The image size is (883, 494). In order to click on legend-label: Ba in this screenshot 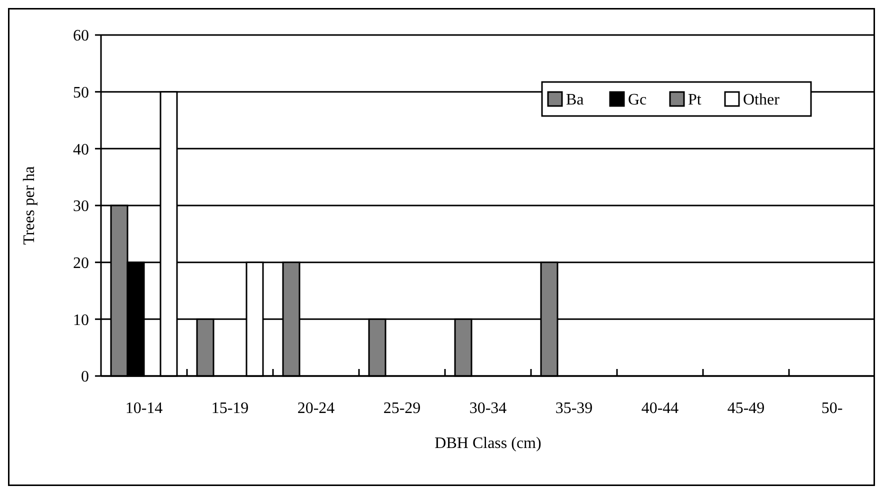, I will do `click(575, 100)`.